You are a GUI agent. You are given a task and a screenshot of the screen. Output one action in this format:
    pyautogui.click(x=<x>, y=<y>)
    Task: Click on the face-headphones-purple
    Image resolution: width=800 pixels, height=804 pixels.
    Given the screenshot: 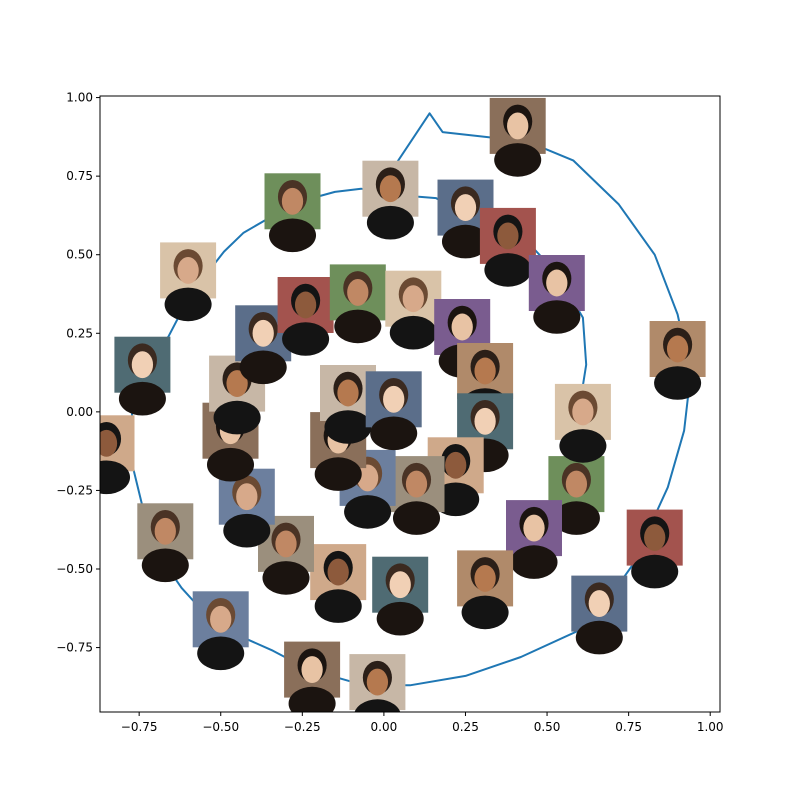 What is the action you would take?
    pyautogui.click(x=390, y=200)
    